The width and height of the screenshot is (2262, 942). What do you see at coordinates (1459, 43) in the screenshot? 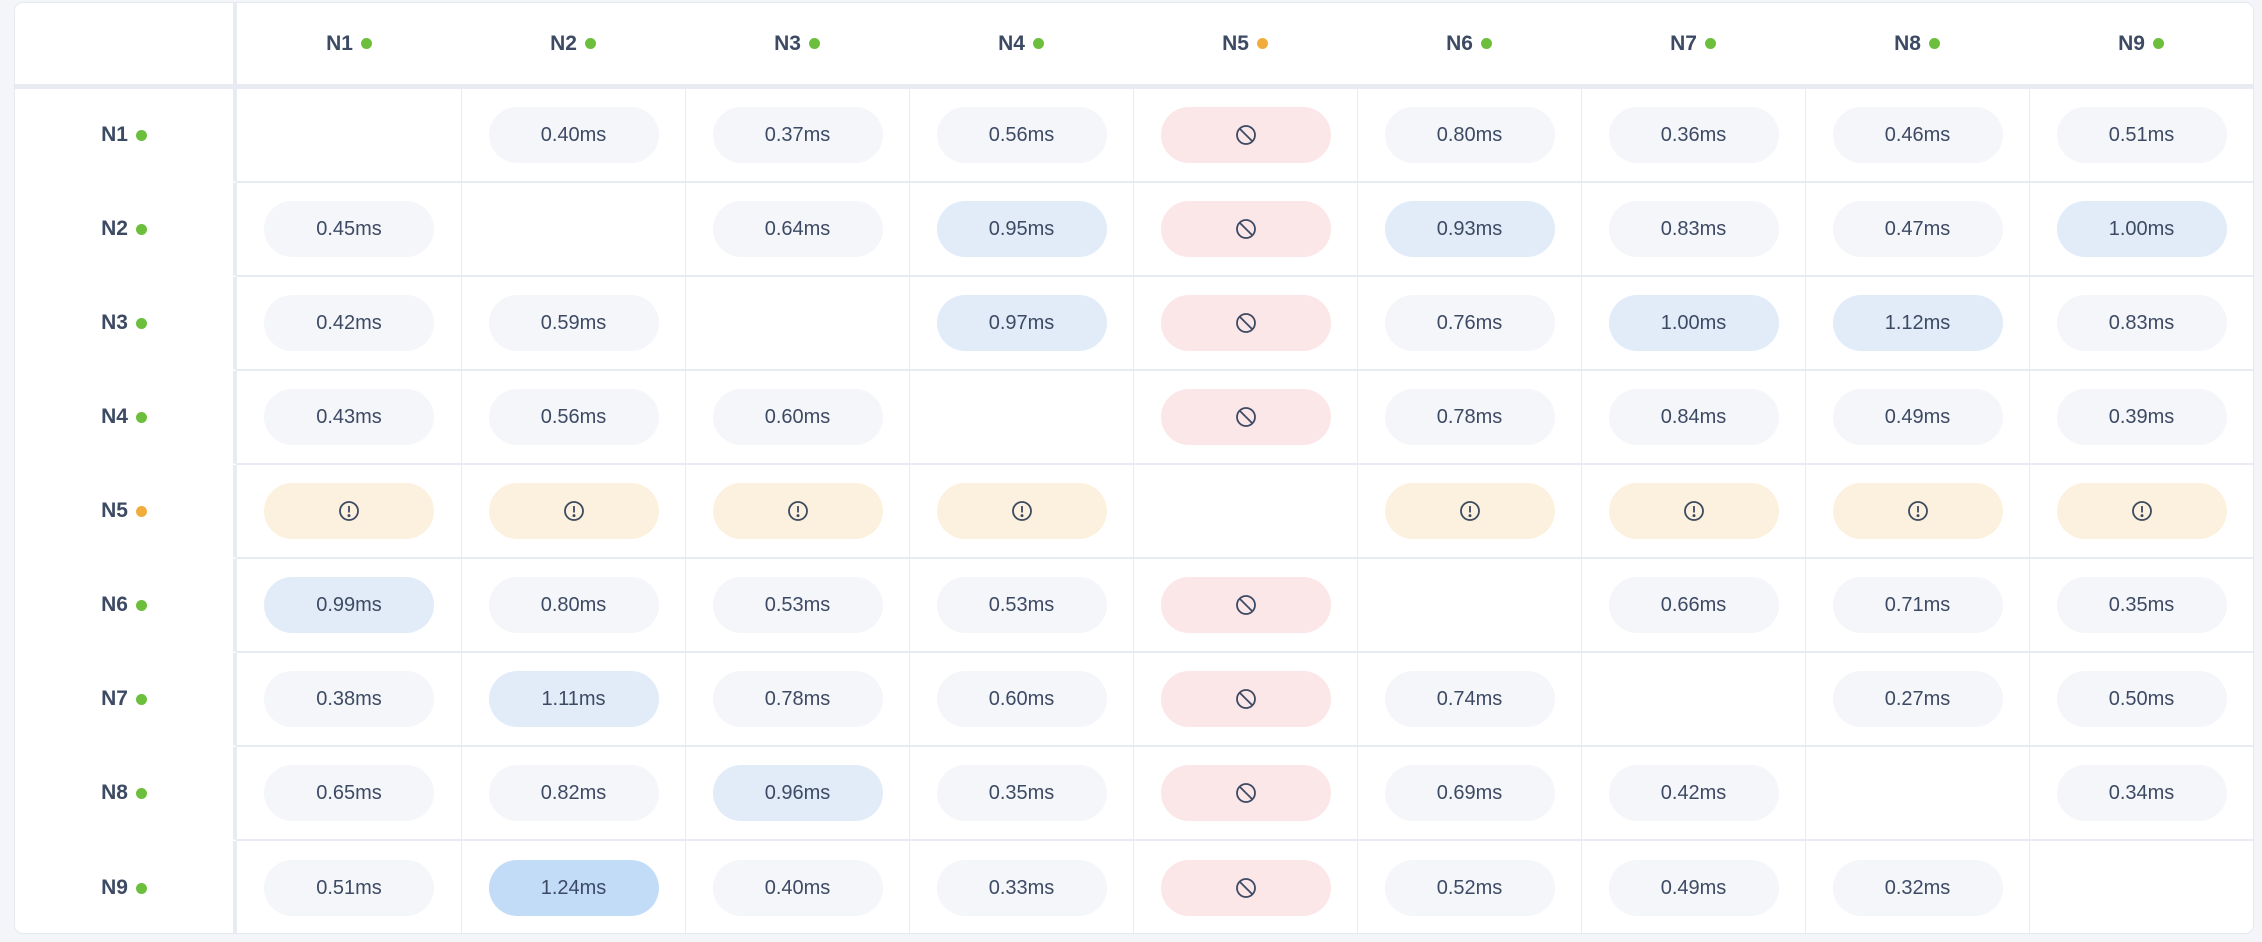
I see `column-header-label: N6` at bounding box center [1459, 43].